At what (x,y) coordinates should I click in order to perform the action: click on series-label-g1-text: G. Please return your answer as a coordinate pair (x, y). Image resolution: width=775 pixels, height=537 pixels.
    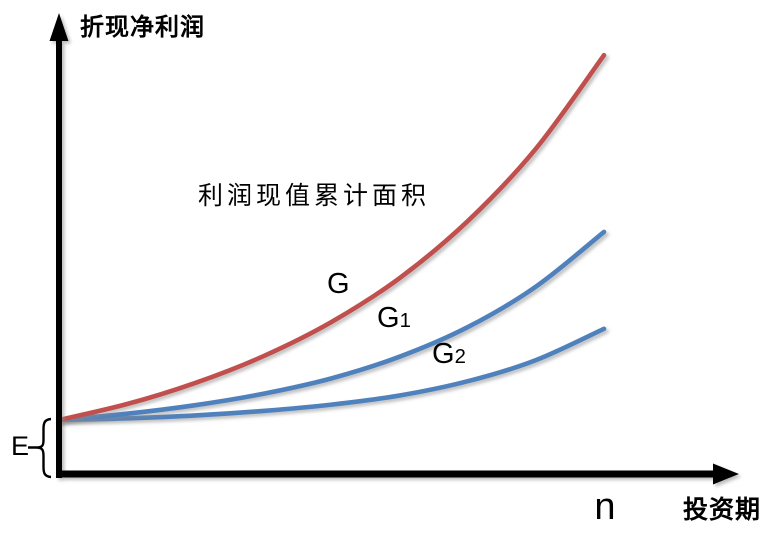
    Looking at the image, I should click on (388, 318).